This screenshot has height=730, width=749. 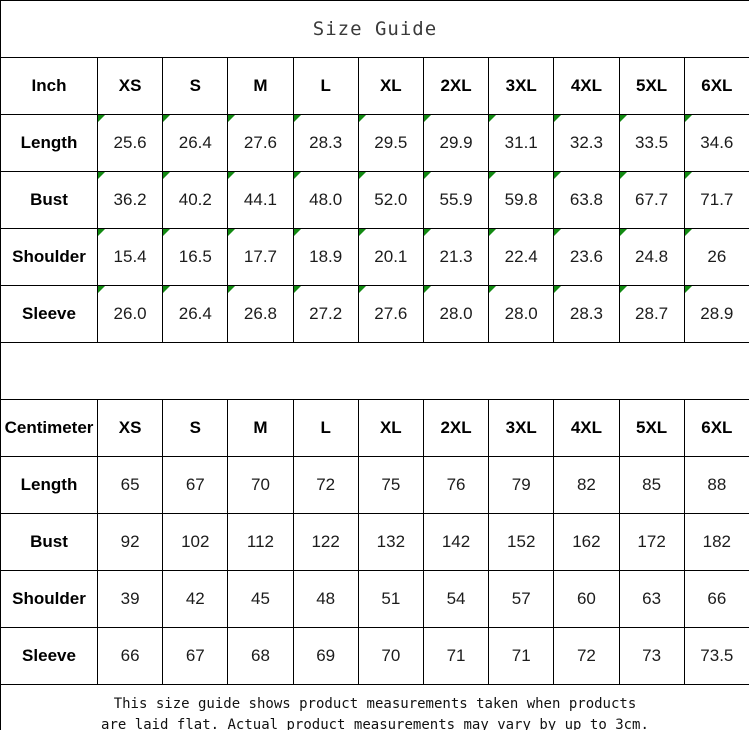 I want to click on cell-length-2xl: 76, so click(x=456, y=485).